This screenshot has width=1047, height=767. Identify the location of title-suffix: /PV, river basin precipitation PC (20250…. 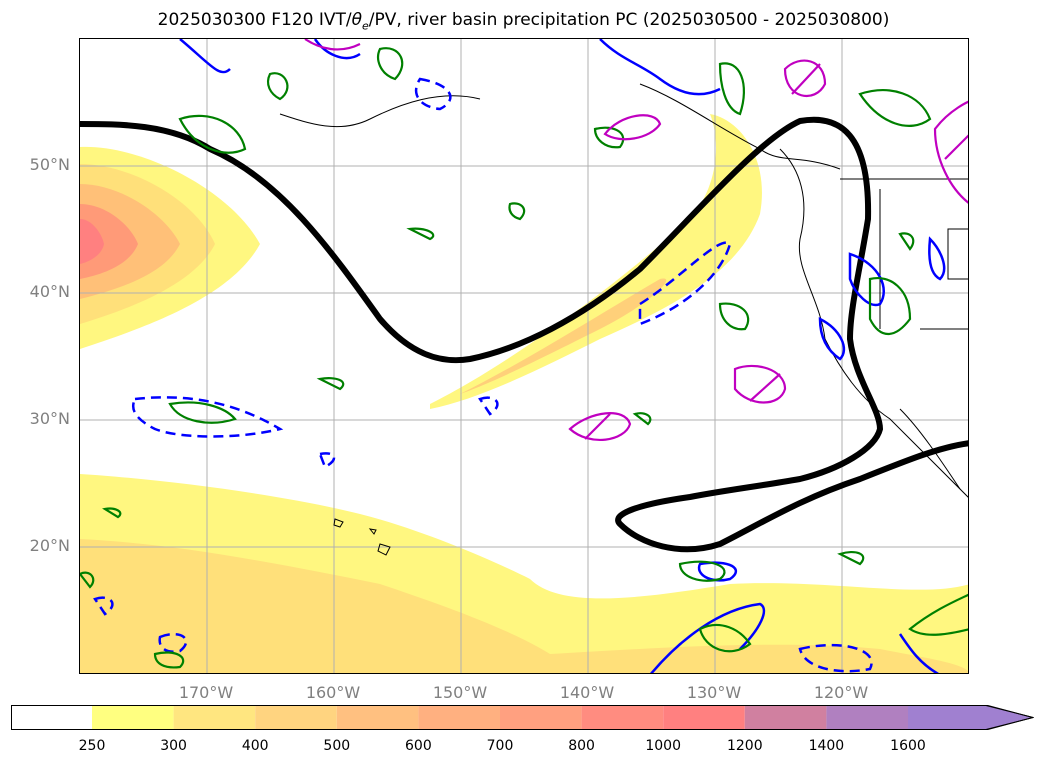
(629, 20).